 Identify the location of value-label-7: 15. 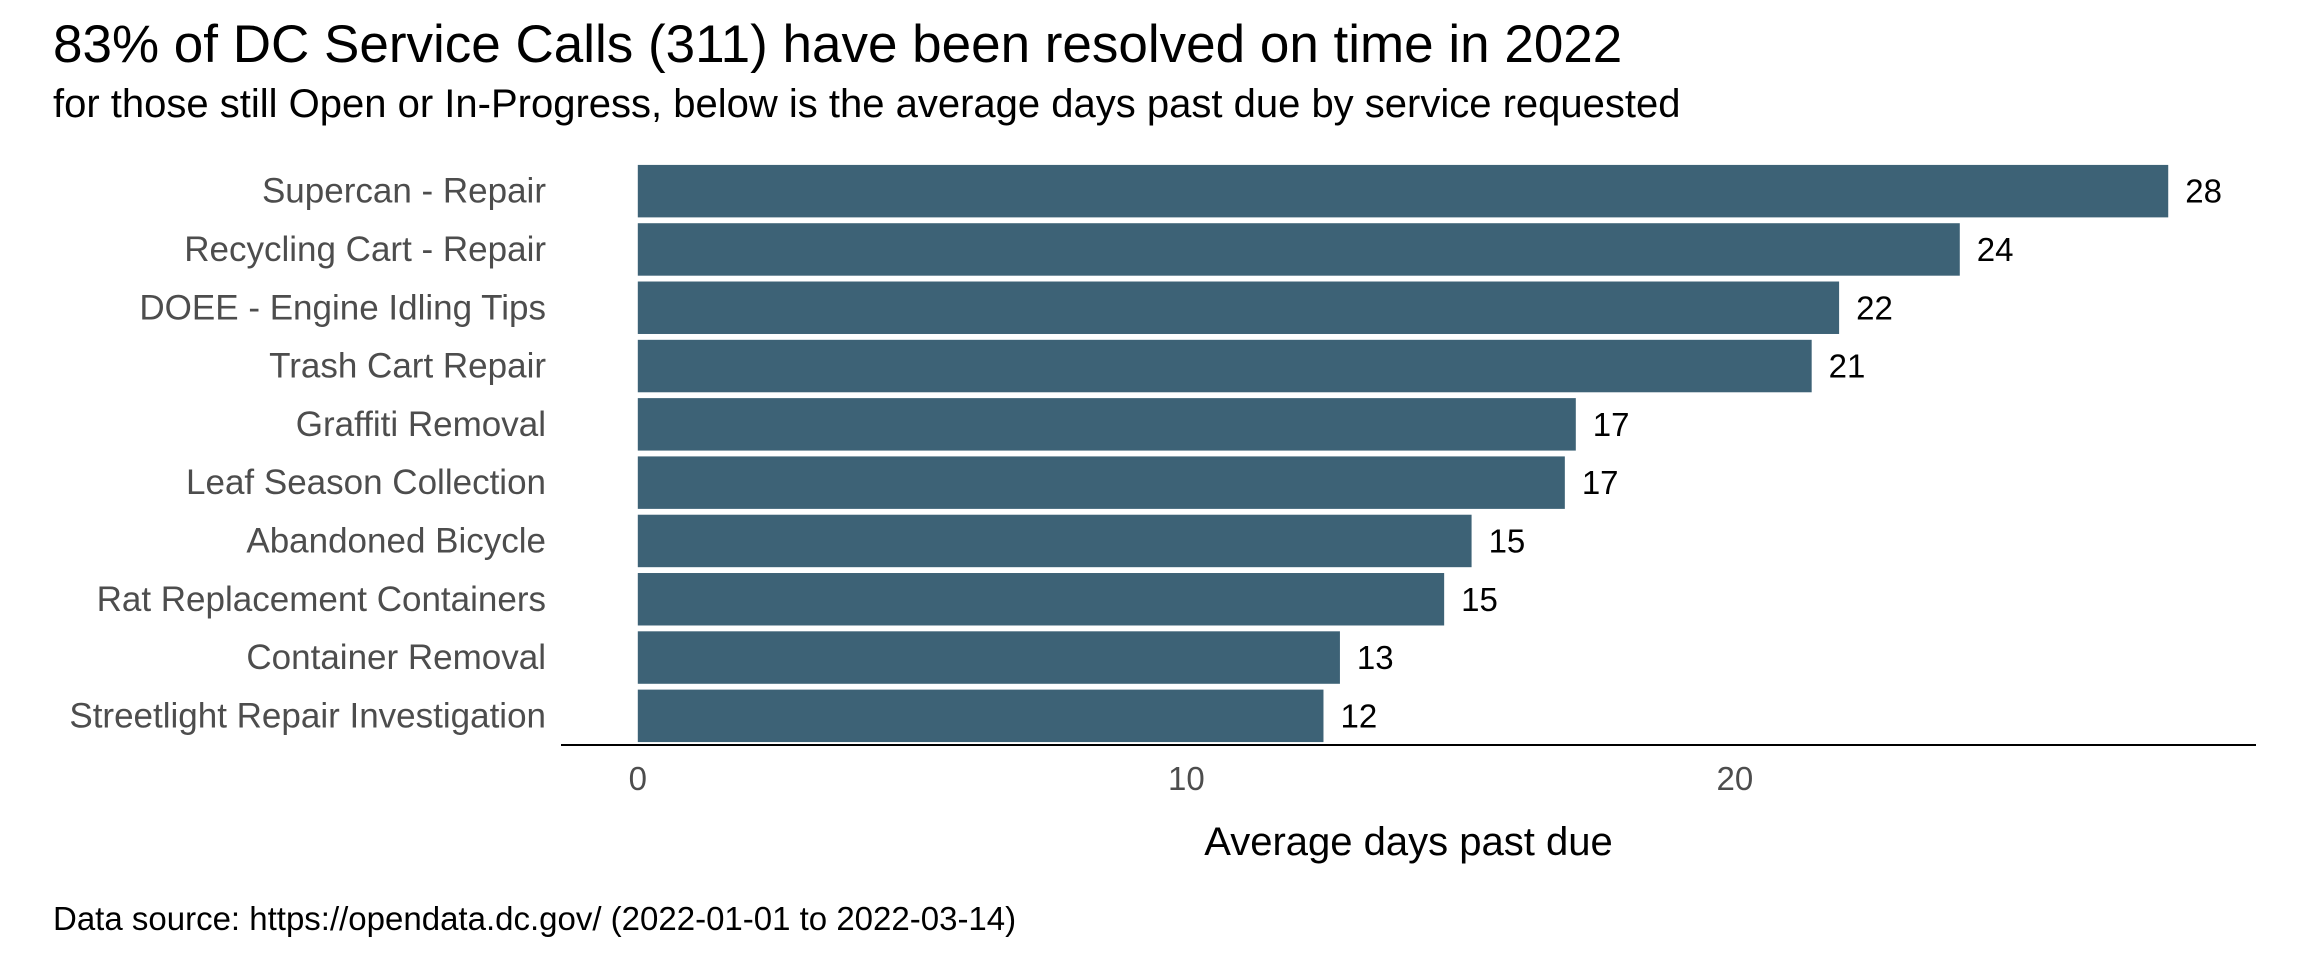
(1479, 599).